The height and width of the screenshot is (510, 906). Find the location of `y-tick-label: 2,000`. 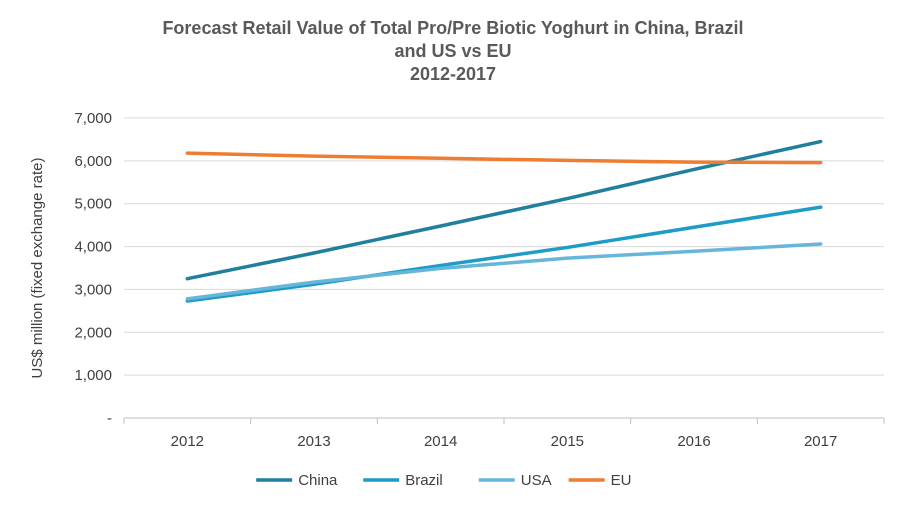

y-tick-label: 2,000 is located at coordinates (93, 332).